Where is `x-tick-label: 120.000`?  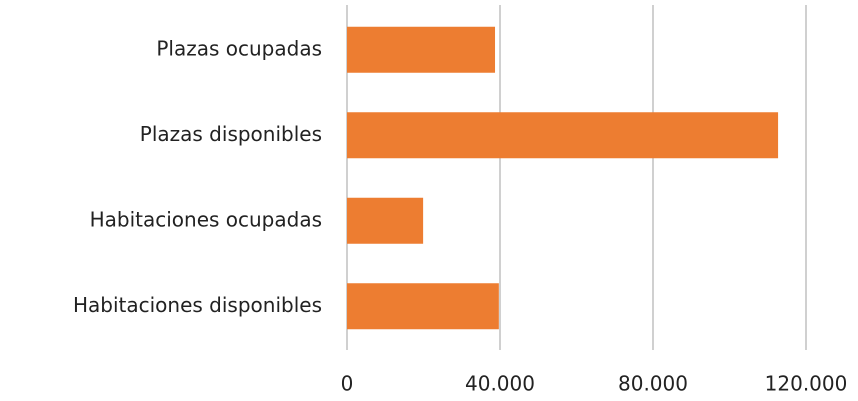 x-tick-label: 120.000 is located at coordinates (806, 384).